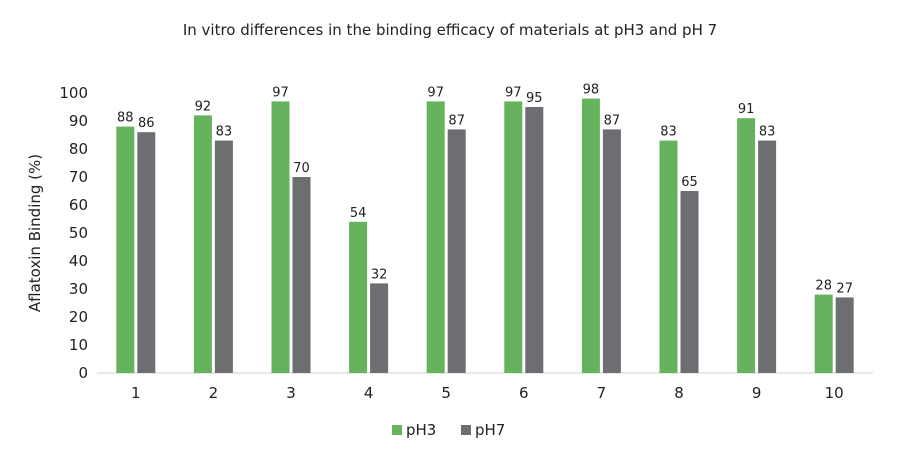 The height and width of the screenshot is (462, 900). I want to click on y-tick-label: 40, so click(78, 261).